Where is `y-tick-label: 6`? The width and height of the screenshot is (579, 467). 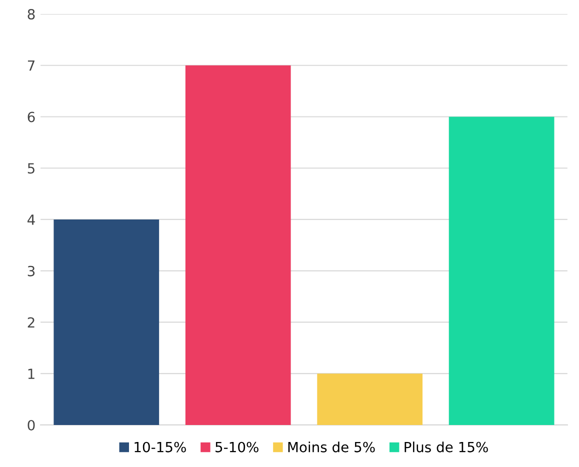 y-tick-label: 6 is located at coordinates (31, 117).